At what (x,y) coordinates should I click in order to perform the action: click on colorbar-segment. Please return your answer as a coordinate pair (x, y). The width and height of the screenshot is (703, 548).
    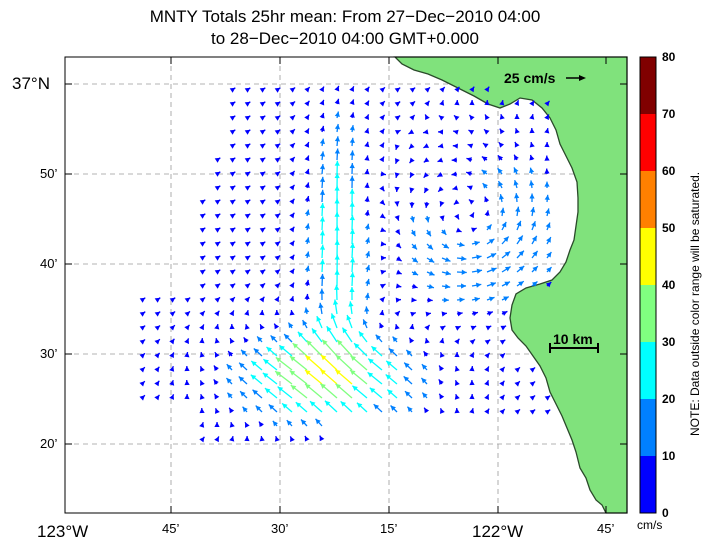
    Looking at the image, I should click on (648, 313).